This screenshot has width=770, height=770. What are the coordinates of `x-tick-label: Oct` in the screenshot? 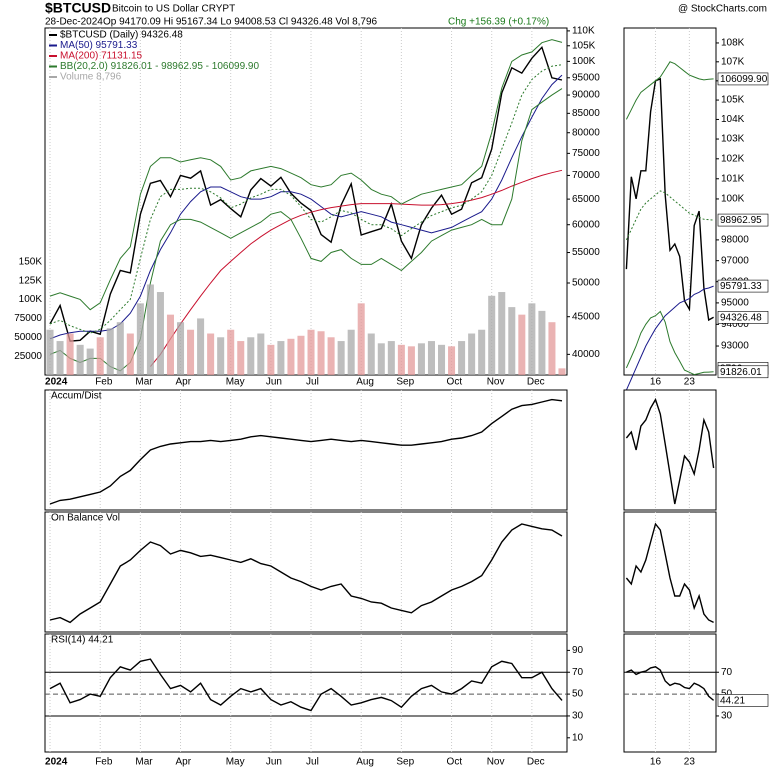 It's located at (455, 762).